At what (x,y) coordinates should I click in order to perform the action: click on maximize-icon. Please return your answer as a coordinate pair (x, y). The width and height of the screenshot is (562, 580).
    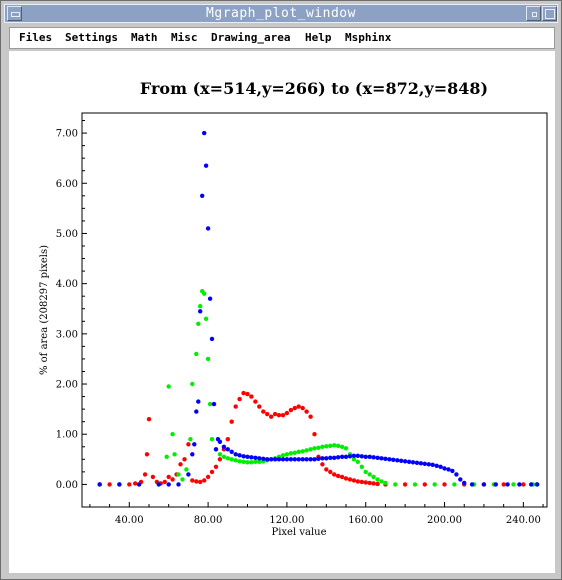
    Looking at the image, I should click on (550, 14).